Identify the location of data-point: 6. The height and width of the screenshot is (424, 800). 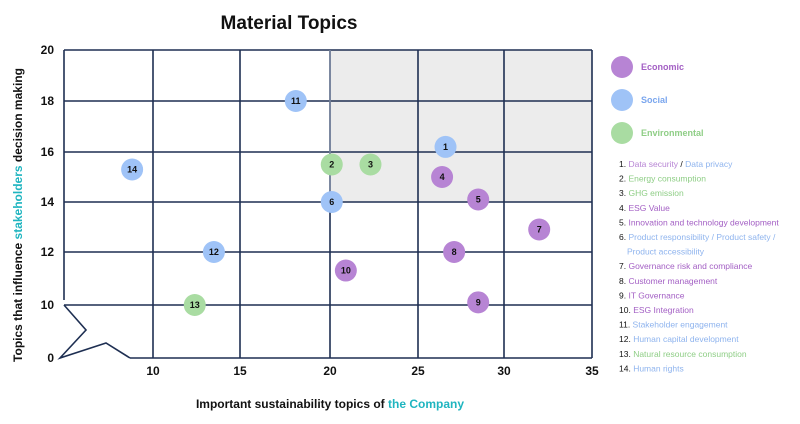
(331, 202).